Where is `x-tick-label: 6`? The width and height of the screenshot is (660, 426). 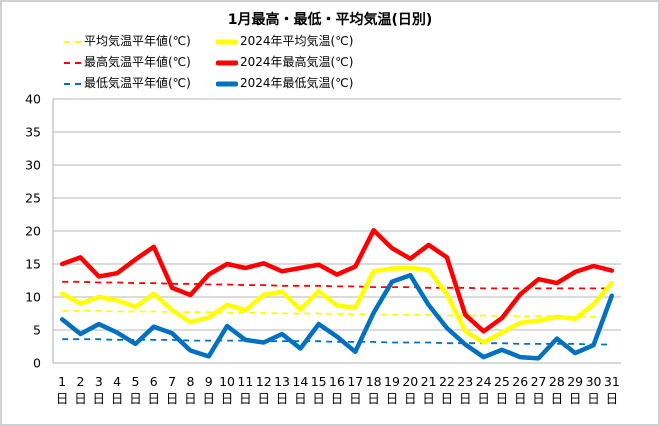 x-tick-label: 6 is located at coordinates (154, 381).